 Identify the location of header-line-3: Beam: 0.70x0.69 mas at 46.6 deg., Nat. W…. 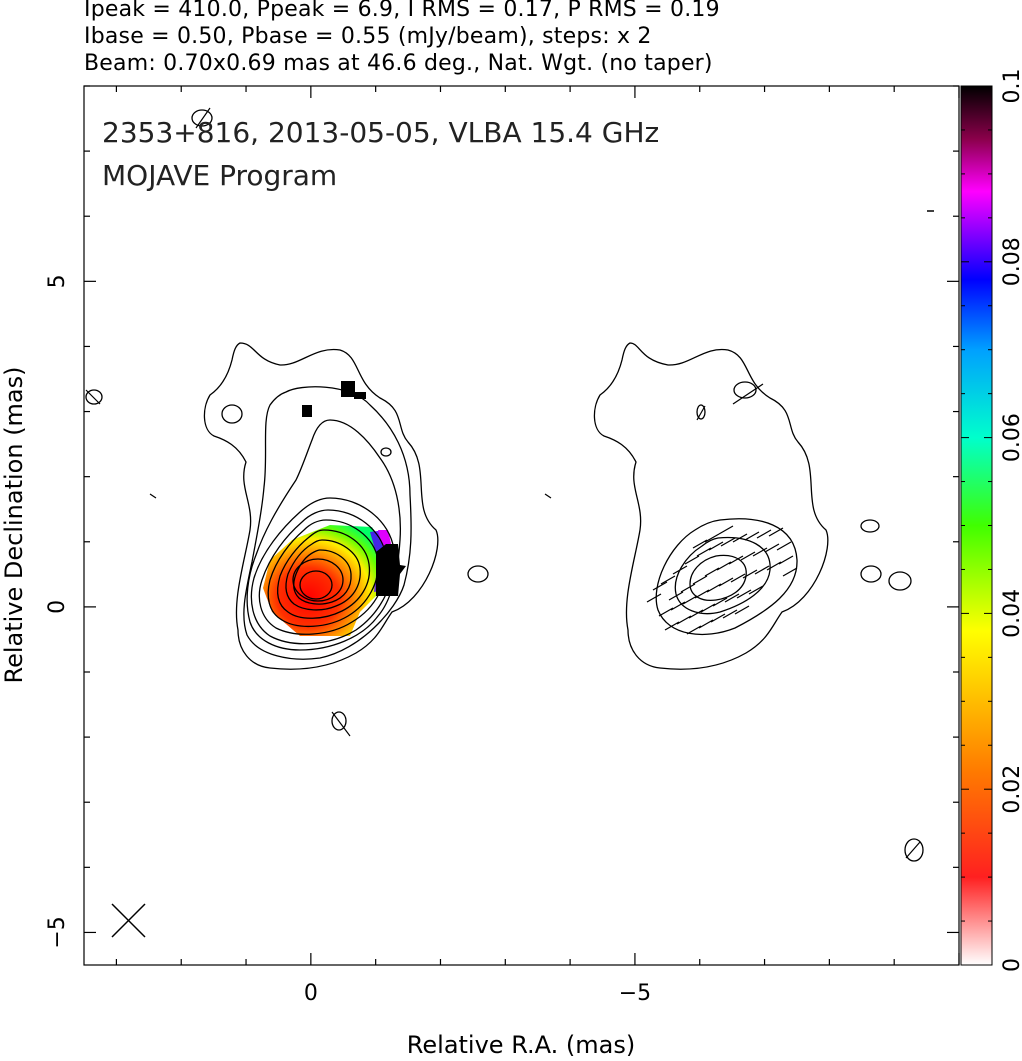
(398, 63).